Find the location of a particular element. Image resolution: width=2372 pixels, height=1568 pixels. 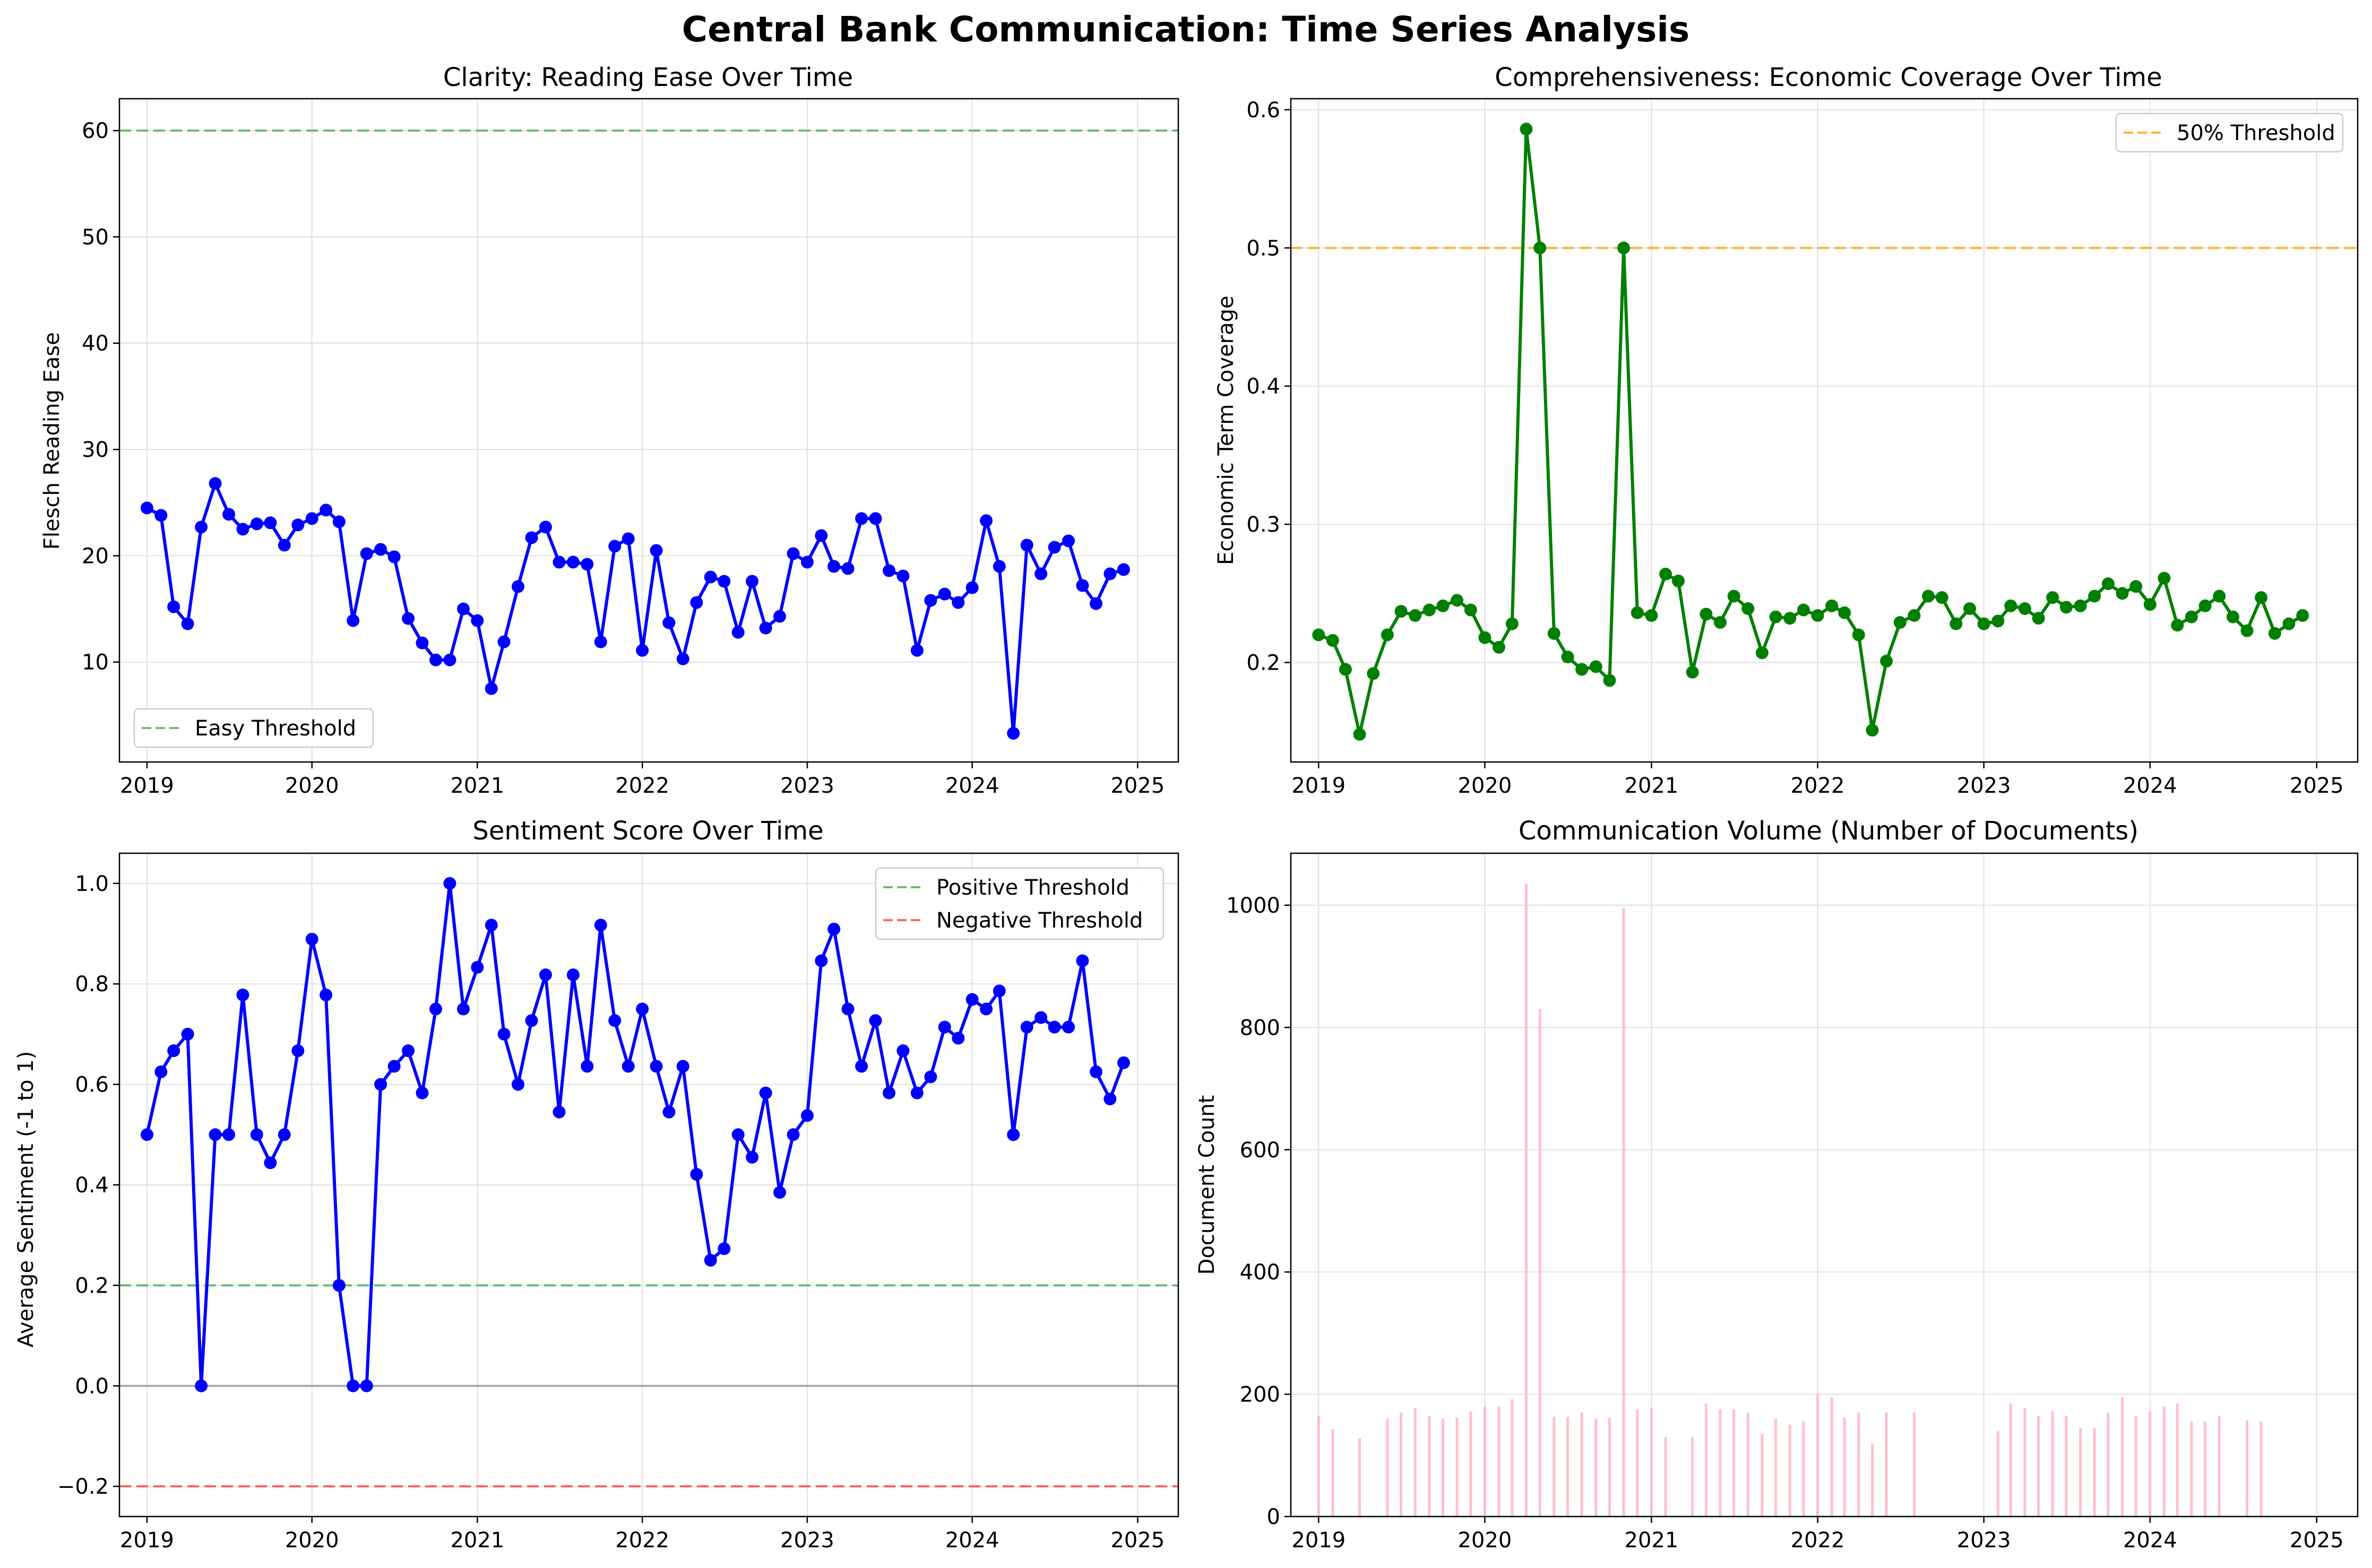

y-tick-label: 10 is located at coordinates (95, 663).